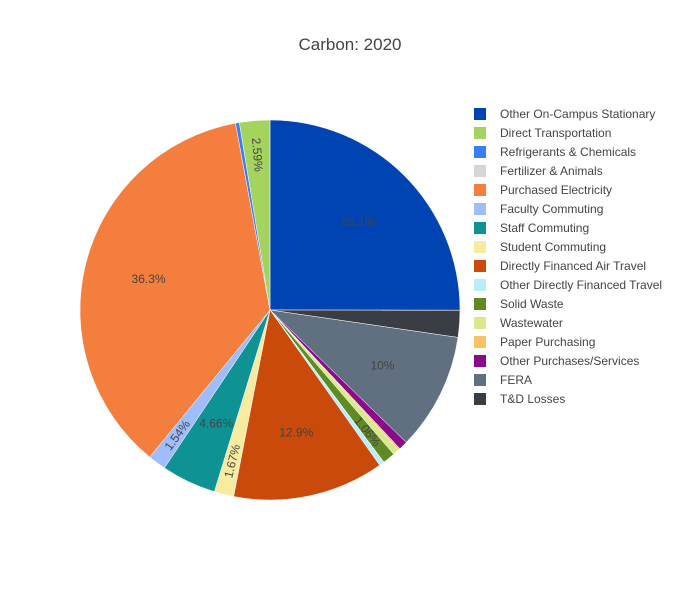  I want to click on legend-item-paper-purchasing: Paper Purchasing, so click(534, 342).